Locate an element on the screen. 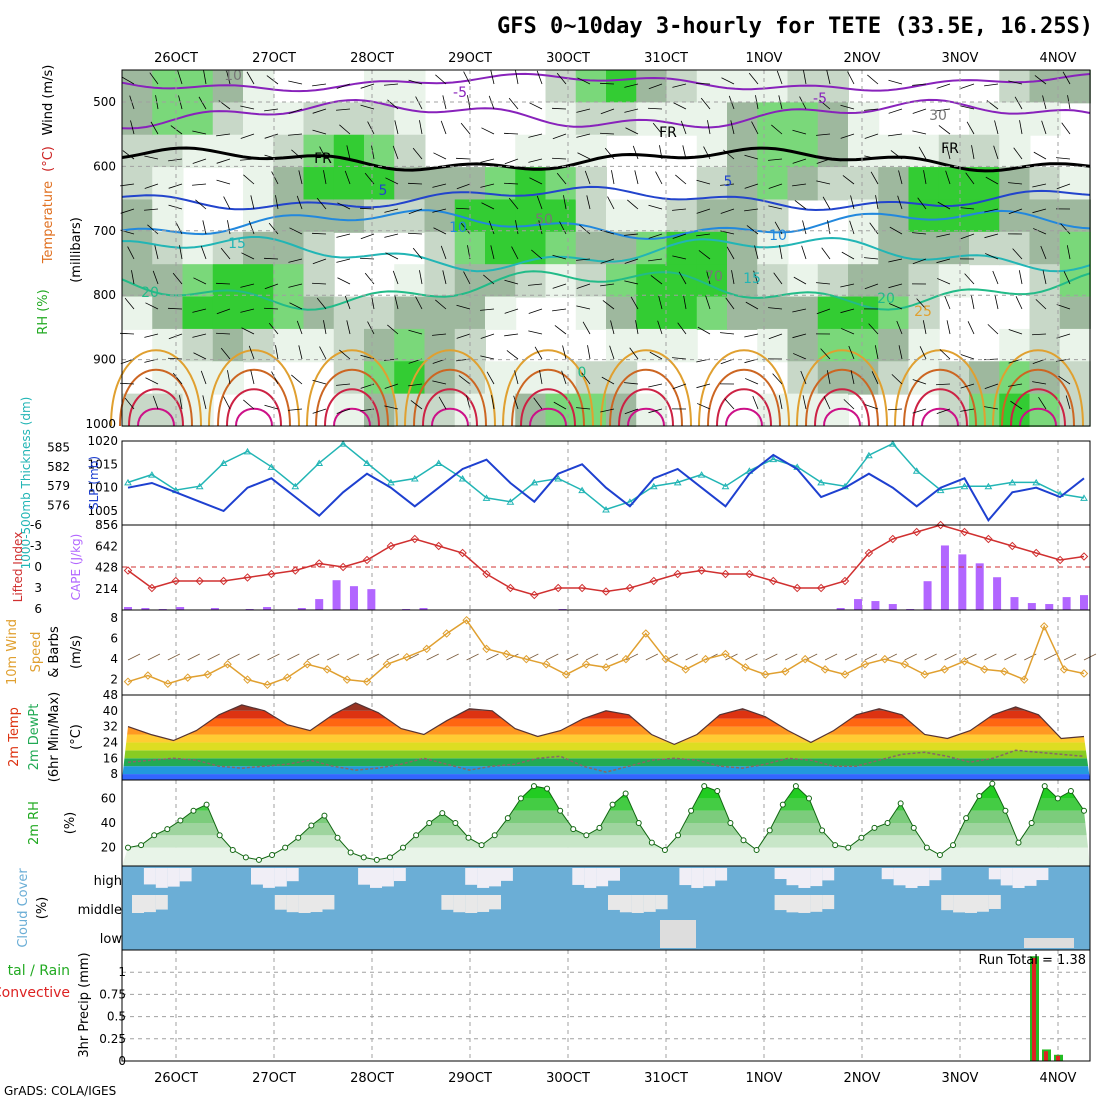 This screenshot has height=1100, width=1100. cape-tick: 856 is located at coordinates (106, 525).